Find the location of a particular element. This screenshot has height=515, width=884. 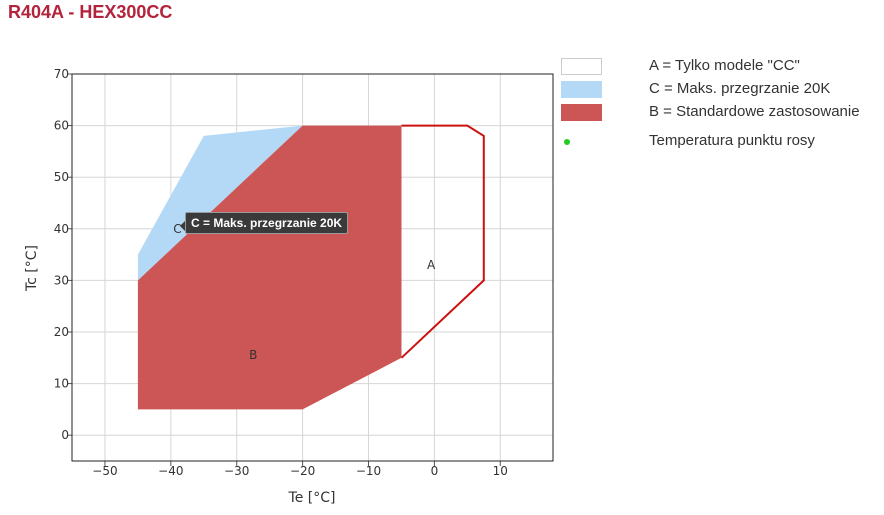

y-tick-label: 70 is located at coordinates (61, 74).